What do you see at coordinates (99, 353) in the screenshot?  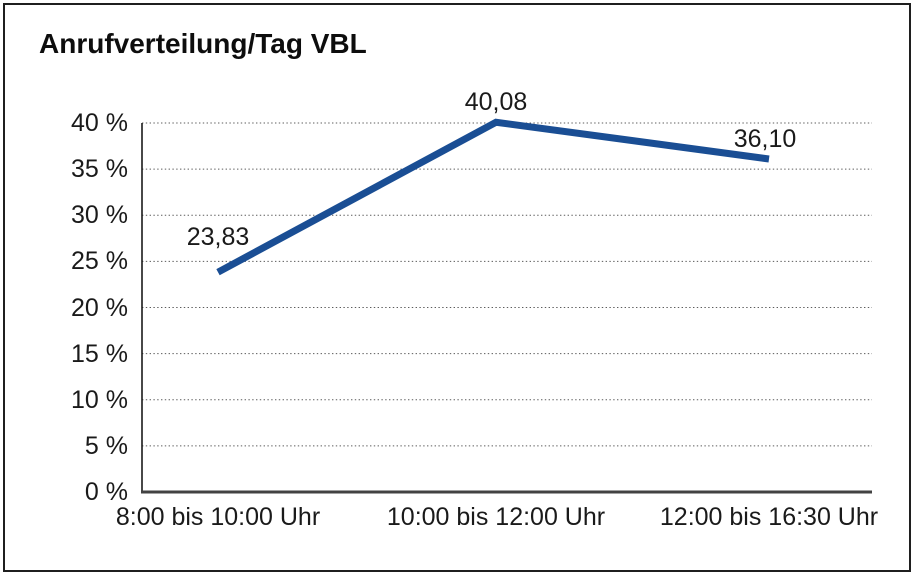 I see `y-tick-label: 15 %` at bounding box center [99, 353].